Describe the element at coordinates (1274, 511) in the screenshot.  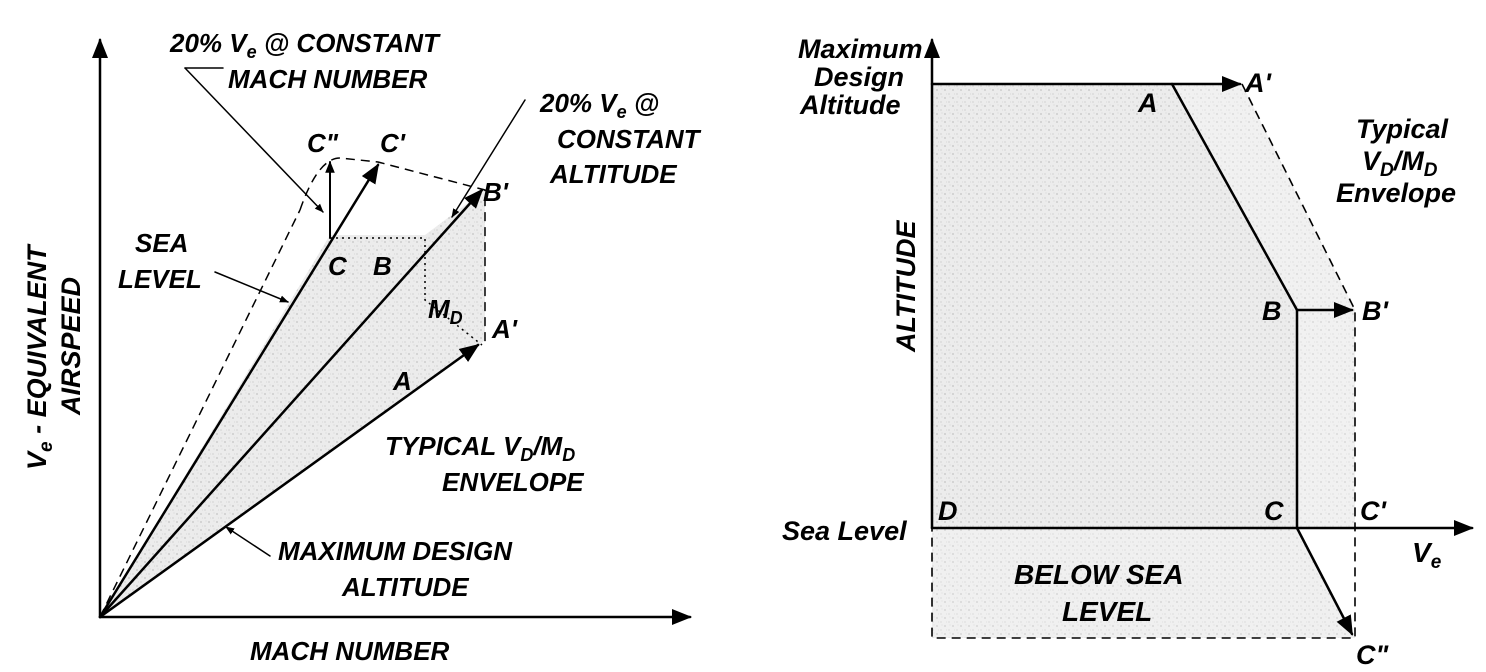
I see `right-point-c: C` at that location.